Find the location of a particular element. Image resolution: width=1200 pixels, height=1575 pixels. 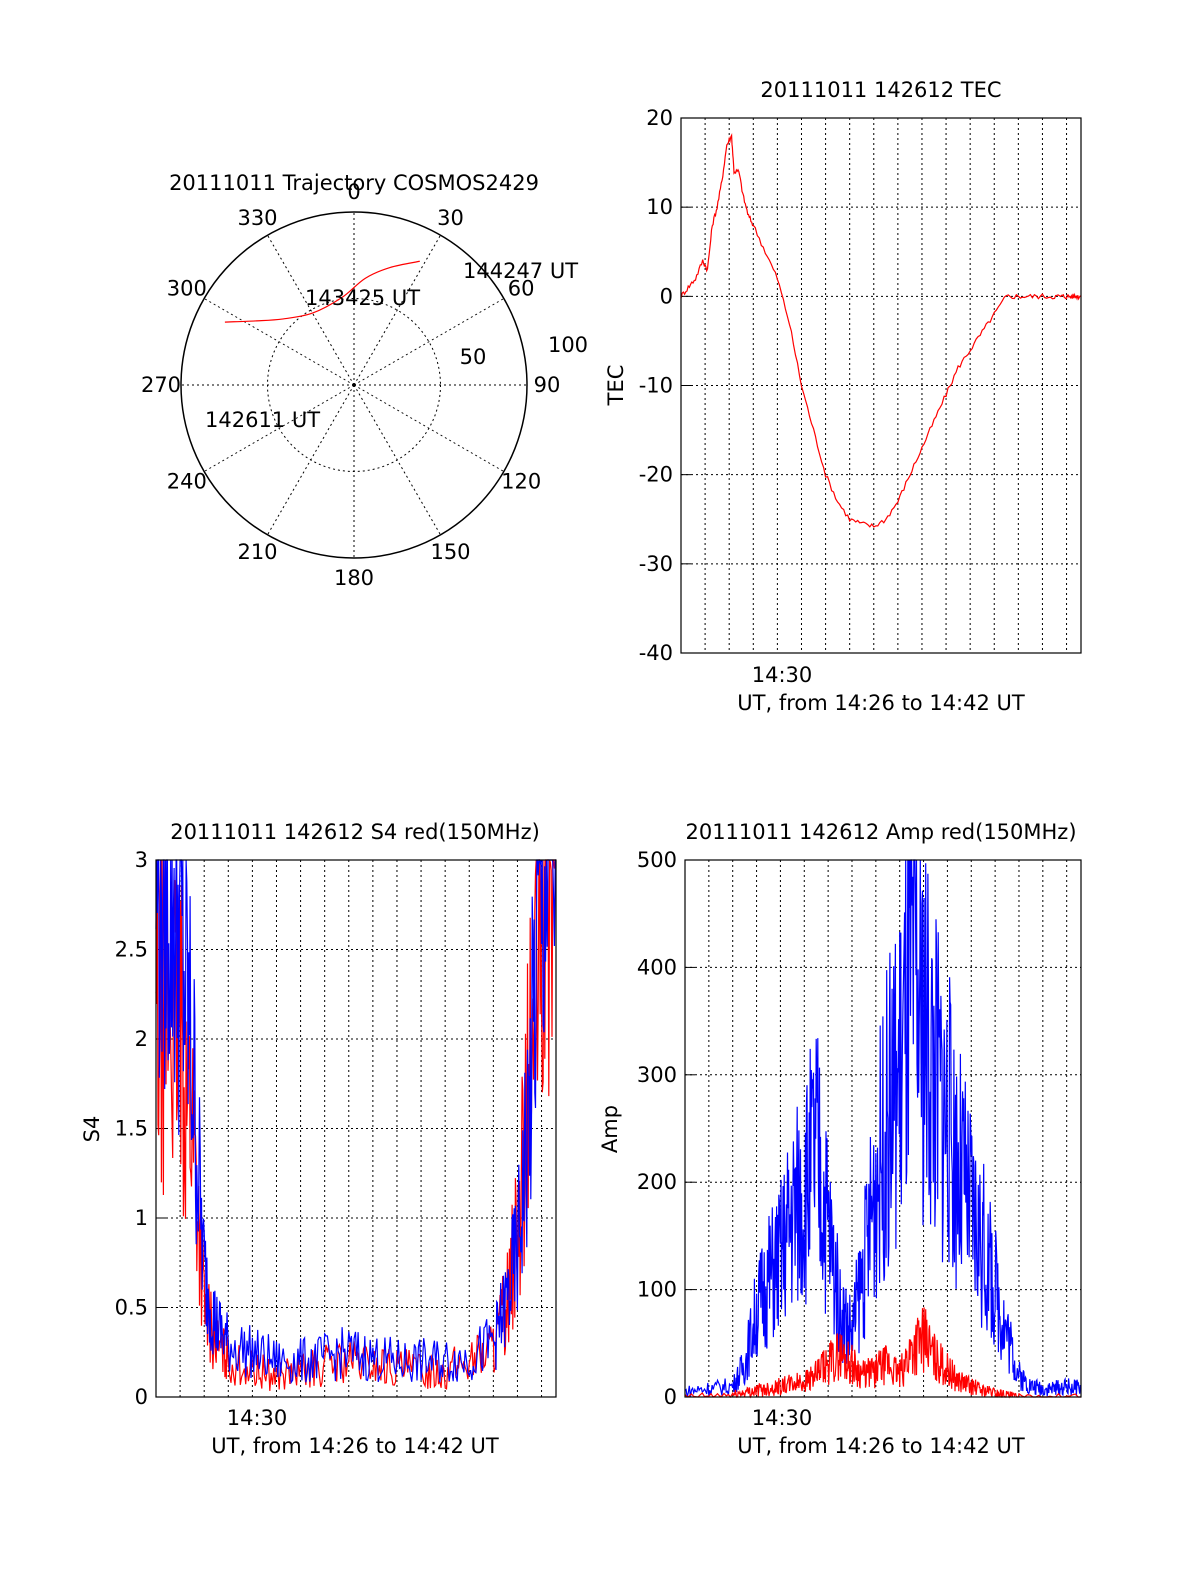

polar-grid is located at coordinates (354, 385).